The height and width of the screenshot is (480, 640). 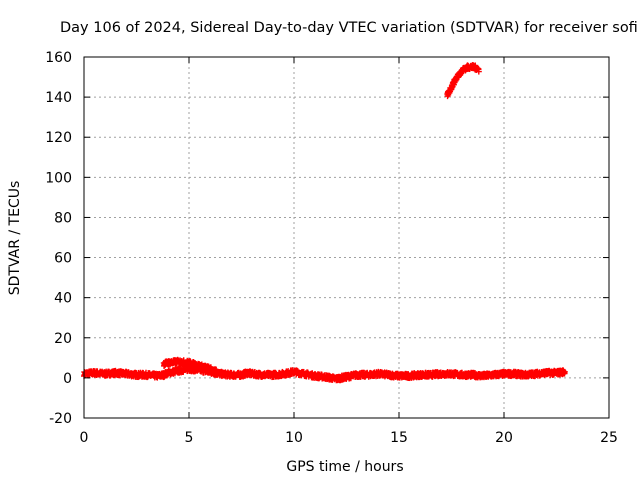 I want to click on y-tick-label: 140, so click(x=58, y=98).